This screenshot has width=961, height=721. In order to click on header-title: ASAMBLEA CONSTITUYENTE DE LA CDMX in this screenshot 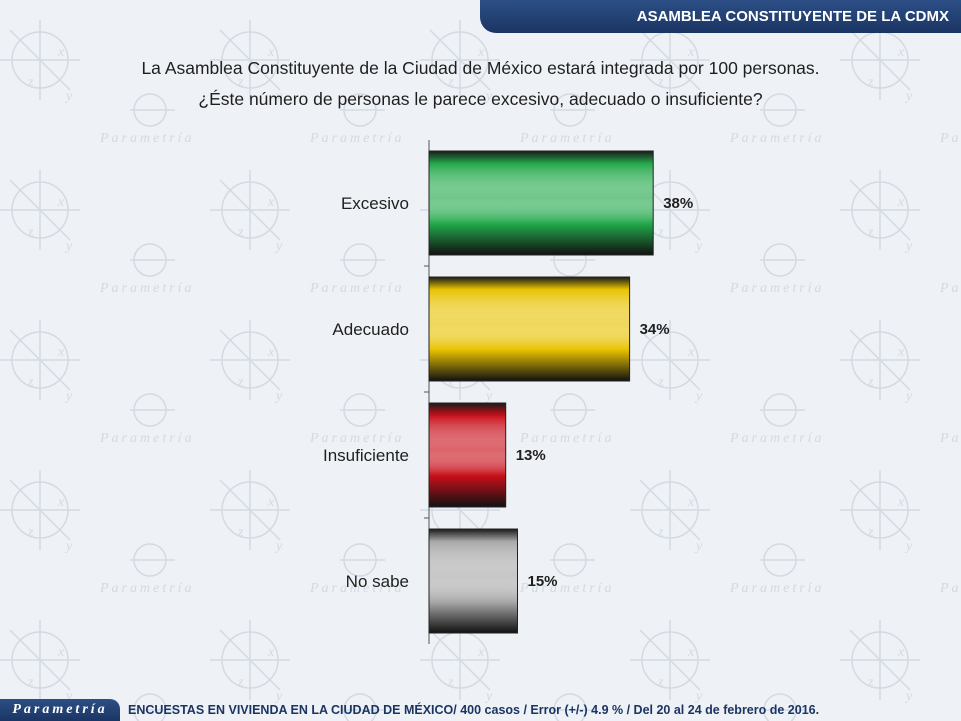, I will do `click(792, 16)`.